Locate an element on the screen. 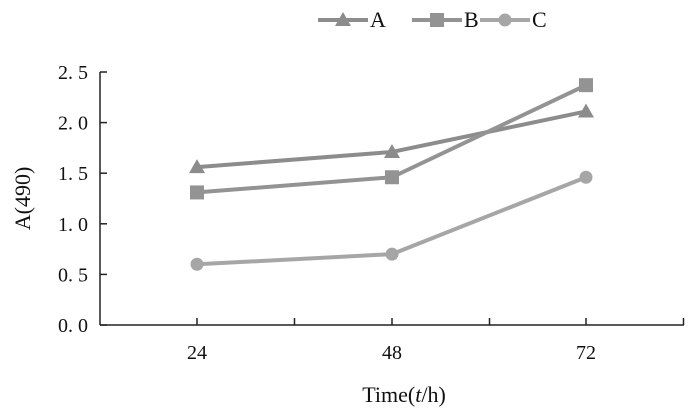  x-axis-title-prefix: Time( is located at coordinates (388, 394).